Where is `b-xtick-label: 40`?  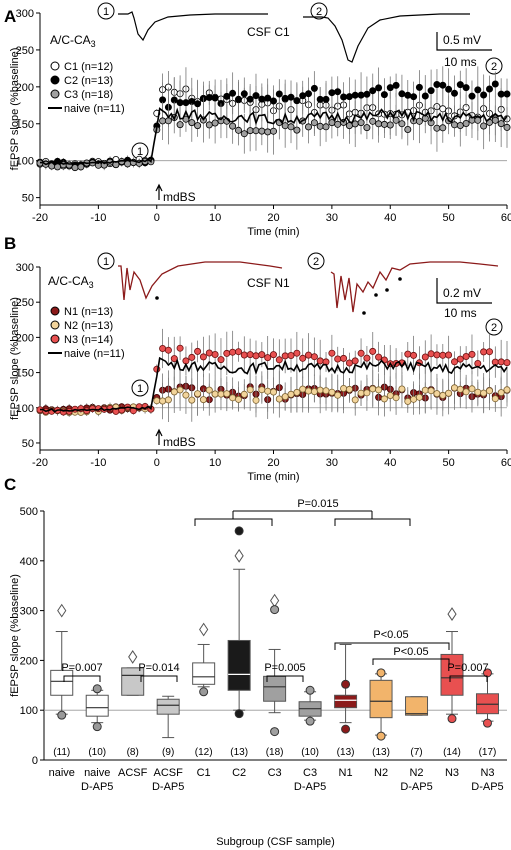
b-xtick-label: 40 is located at coordinates (390, 463).